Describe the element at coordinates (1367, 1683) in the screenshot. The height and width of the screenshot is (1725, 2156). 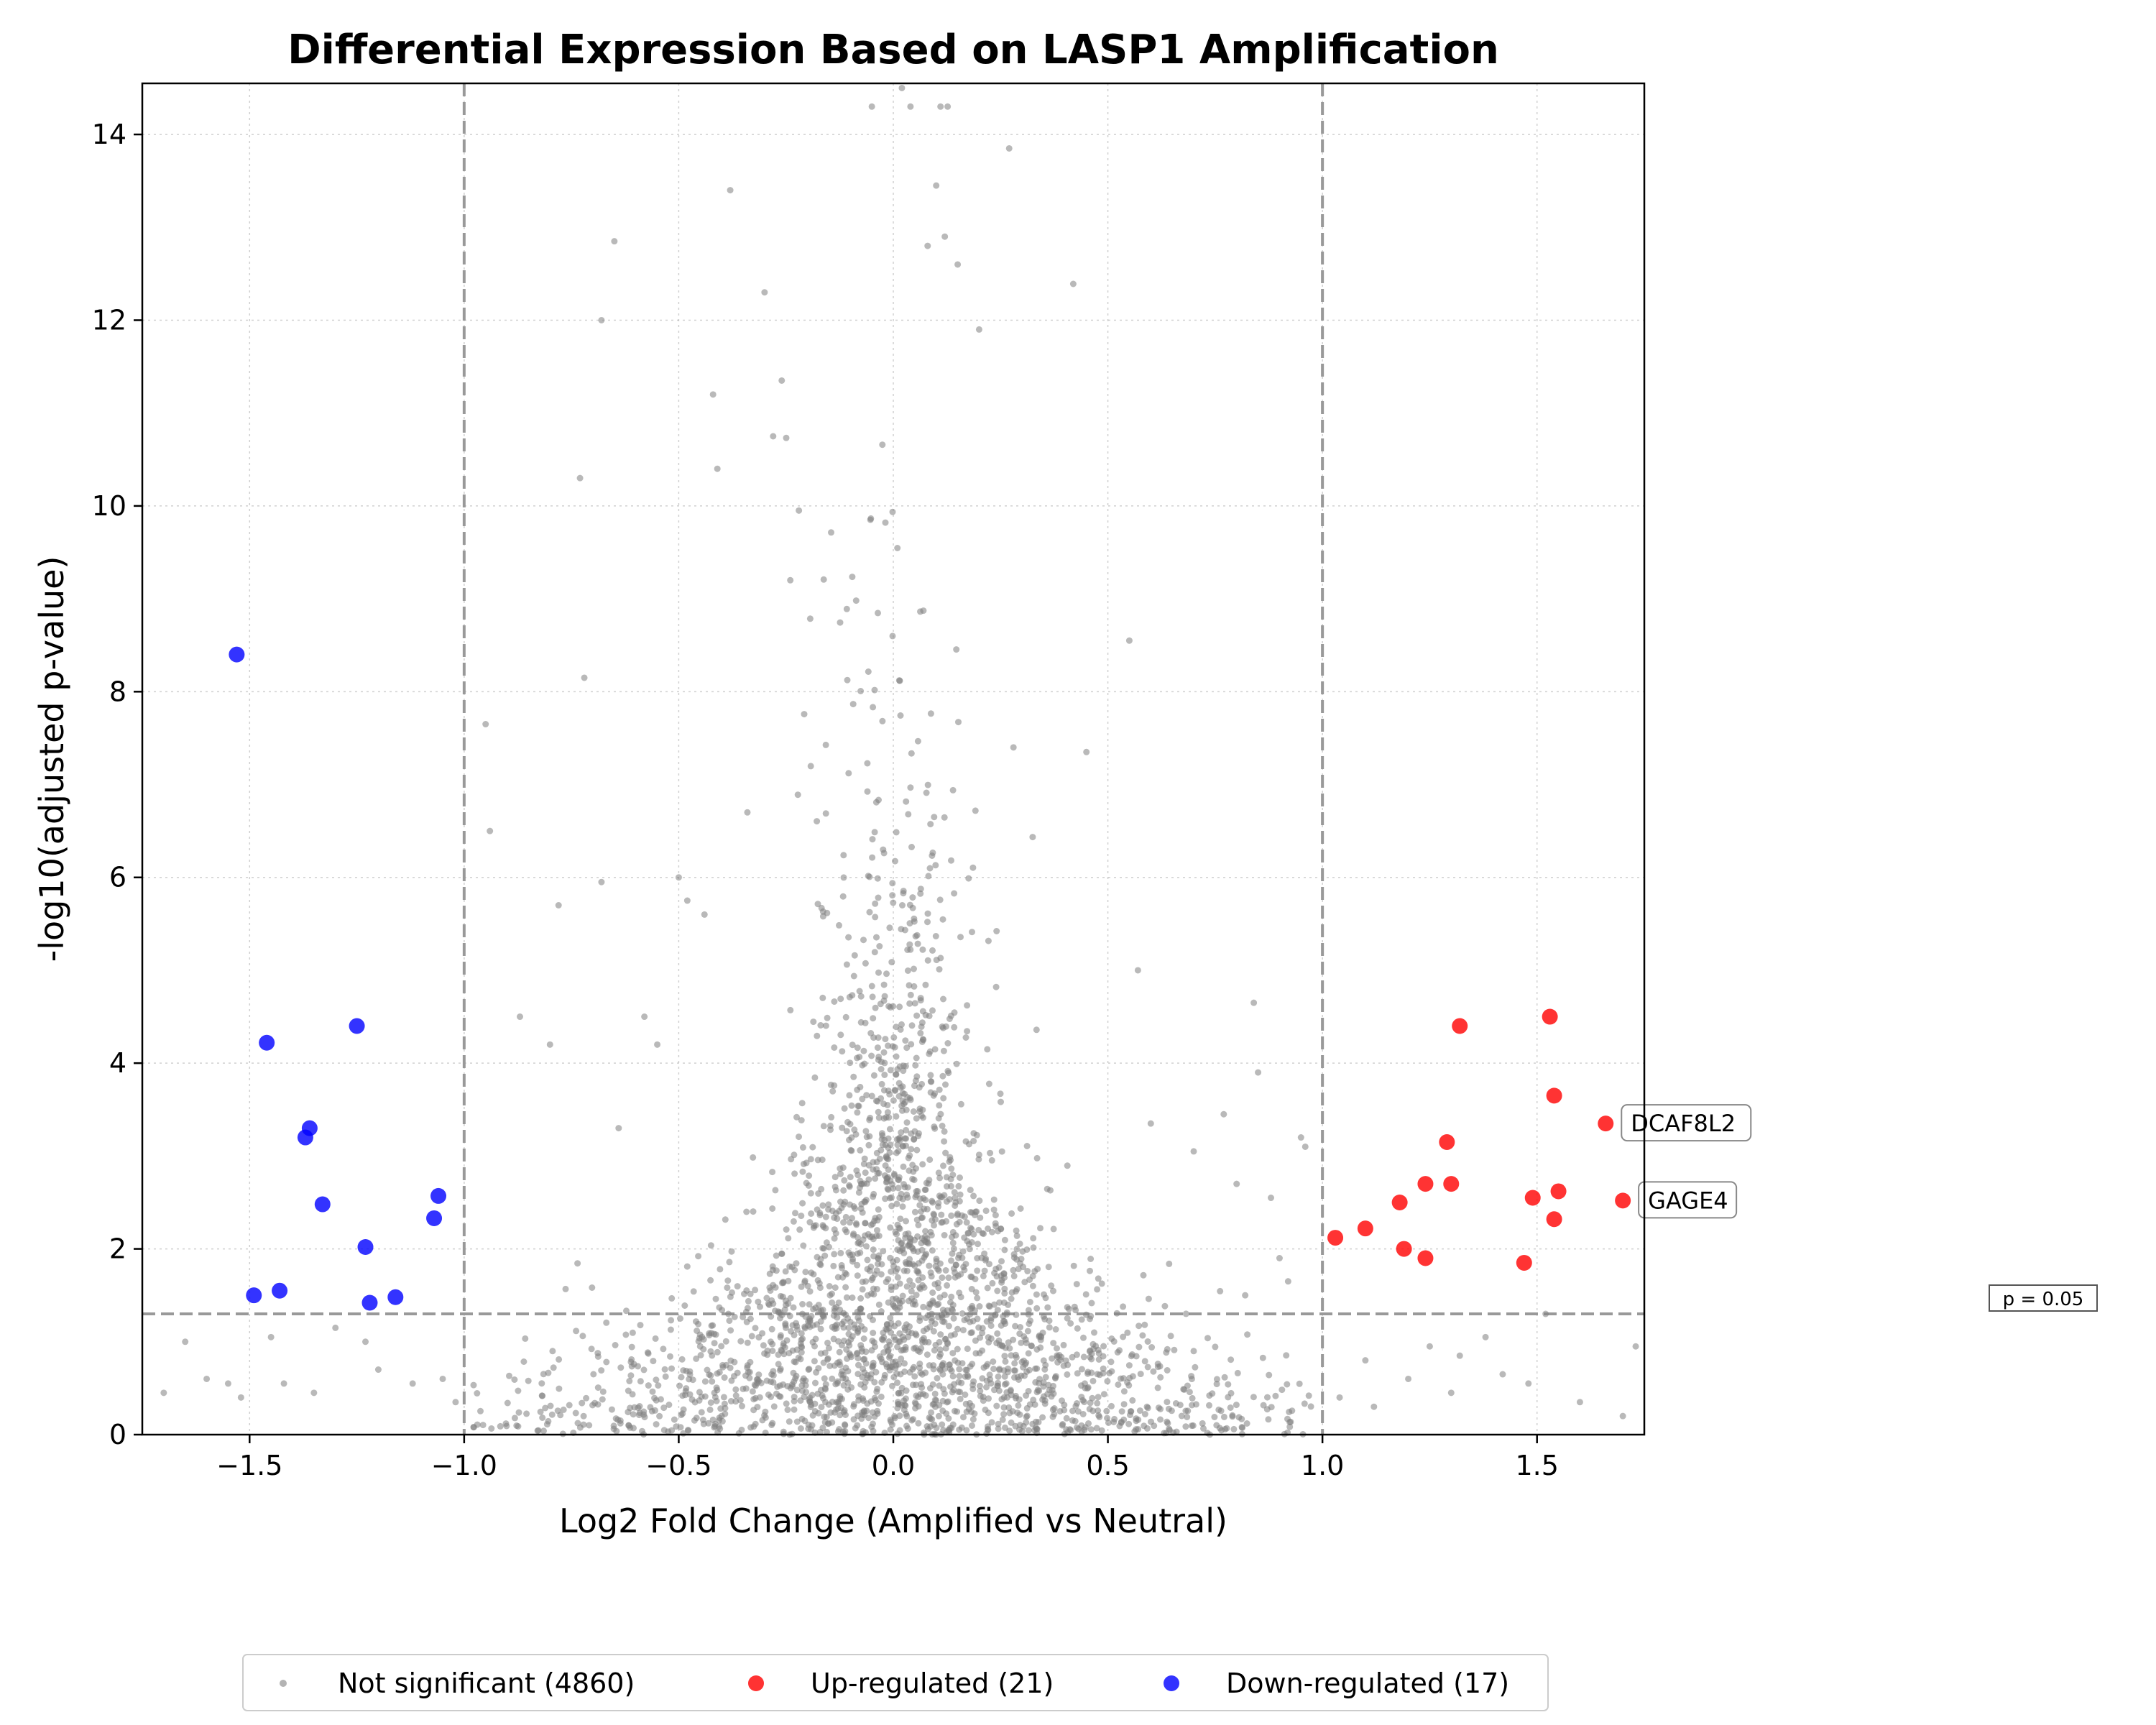
I see `legend-label-down-regulated: Down-regulated (17)` at that location.